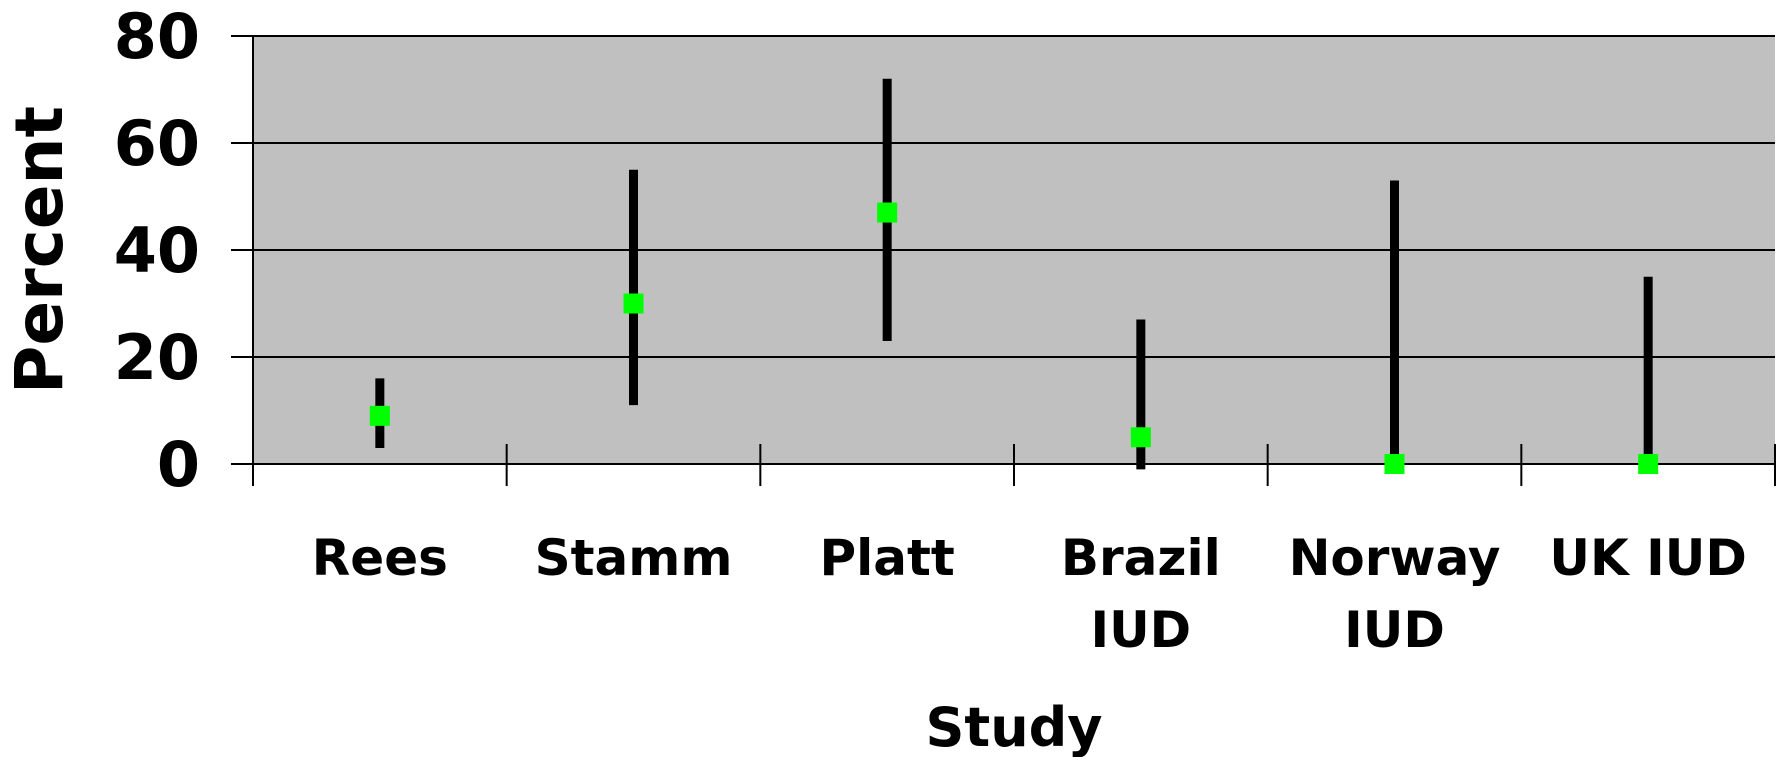 The width and height of the screenshot is (1783, 757). I want to click on y-tick-label: 40, so click(157, 250).